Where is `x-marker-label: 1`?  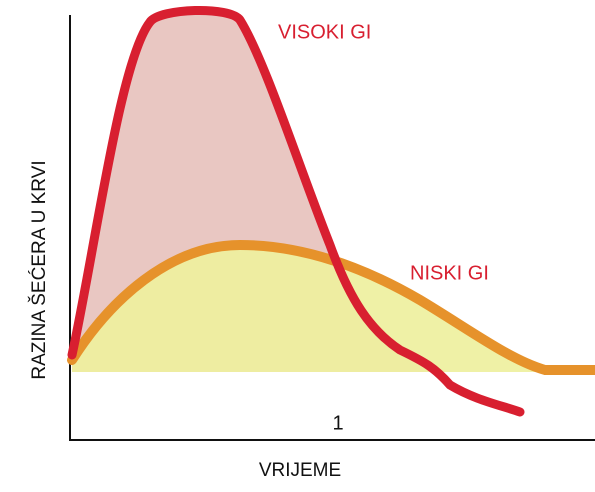 x-marker-label: 1 is located at coordinates (337, 423).